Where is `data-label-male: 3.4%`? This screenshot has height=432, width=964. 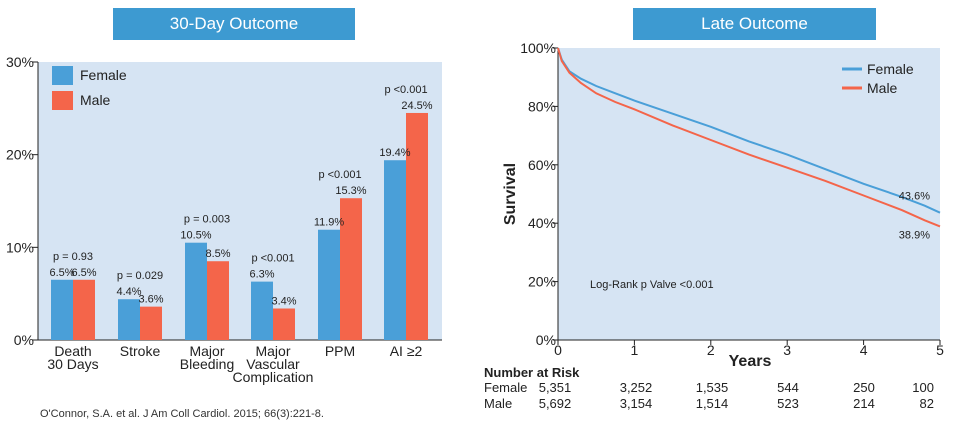 data-label-male: 3.4% is located at coordinates (283, 301).